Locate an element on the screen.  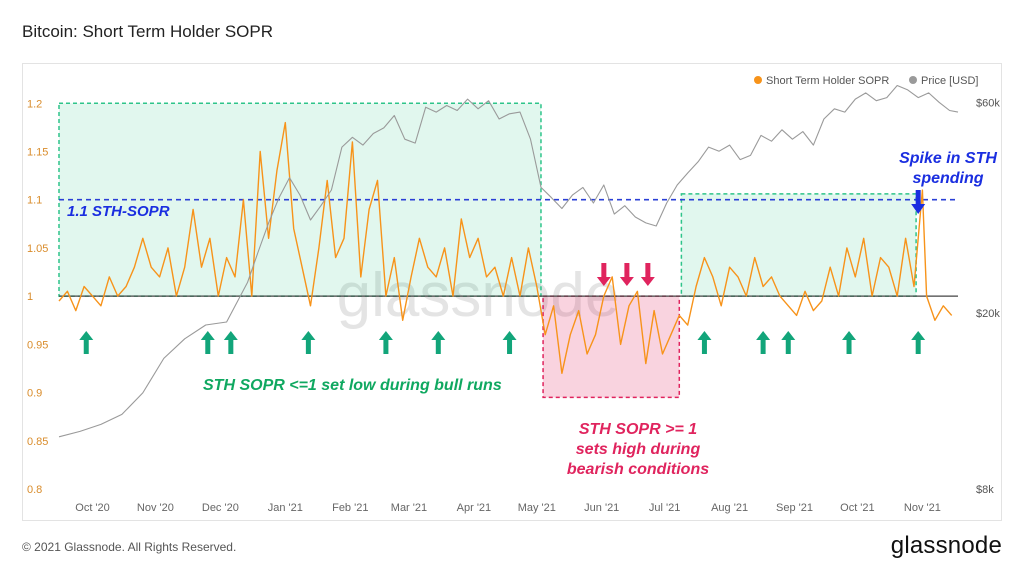
x-tick-label: May '21 is located at coordinates (537, 508).